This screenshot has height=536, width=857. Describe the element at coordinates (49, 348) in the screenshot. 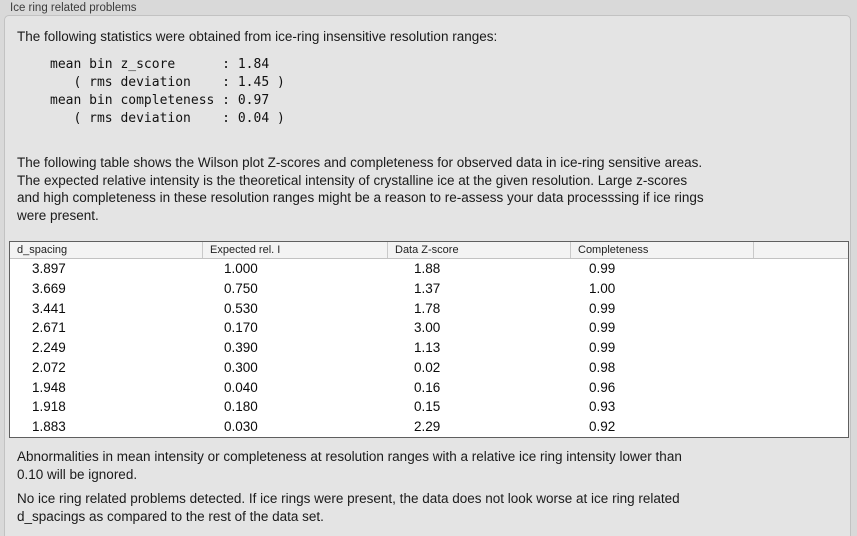

I see `table-cell: 2.249` at that location.